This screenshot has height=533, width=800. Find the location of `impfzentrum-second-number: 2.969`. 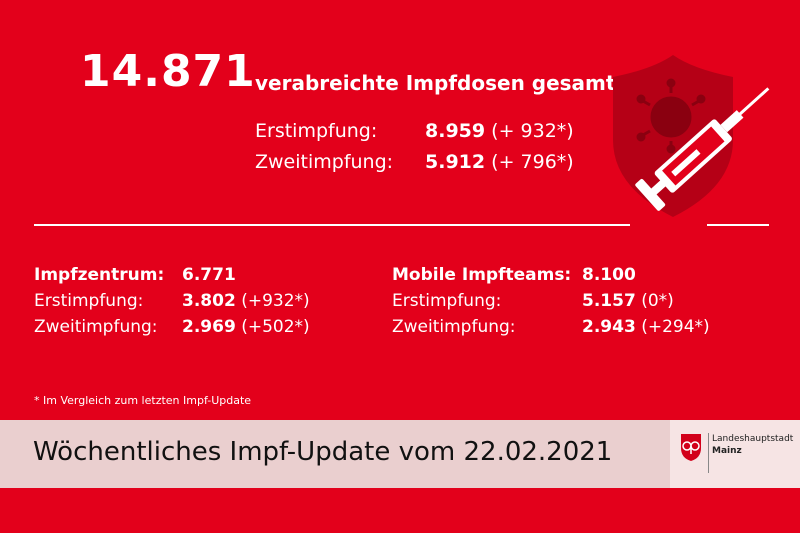

impfzentrum-second-number: 2.969 is located at coordinates (209, 327).